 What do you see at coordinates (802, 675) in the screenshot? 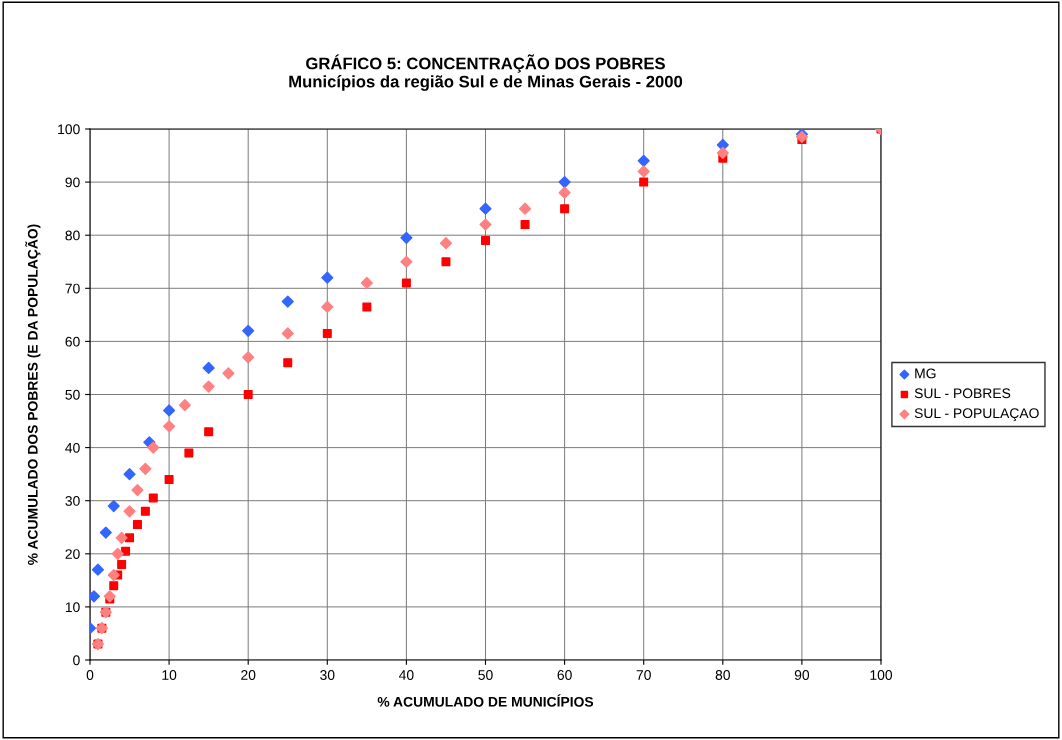
I see `x-tick-label: 90` at bounding box center [802, 675].